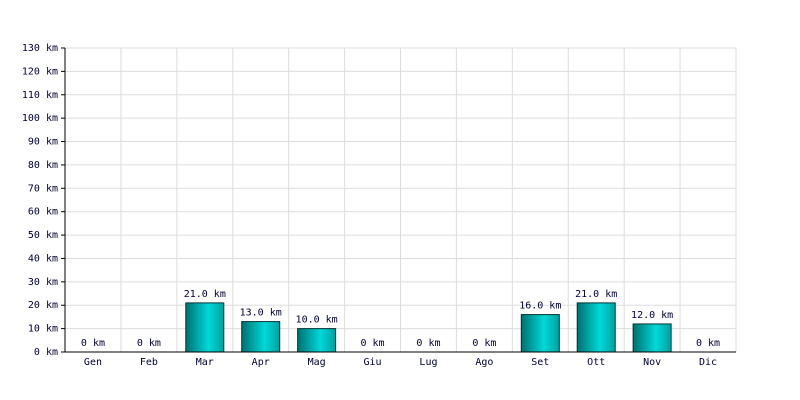 This screenshot has width=800, height=400. What do you see at coordinates (540, 362) in the screenshot?
I see `x-tick-label: Set` at bounding box center [540, 362].